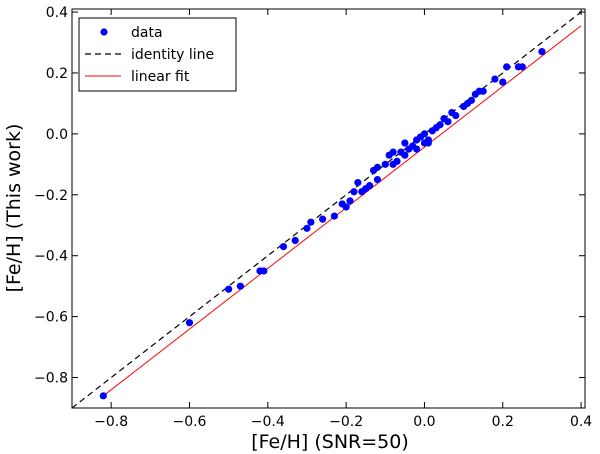  I want to click on legend-identity-label: identity line, so click(172, 55).